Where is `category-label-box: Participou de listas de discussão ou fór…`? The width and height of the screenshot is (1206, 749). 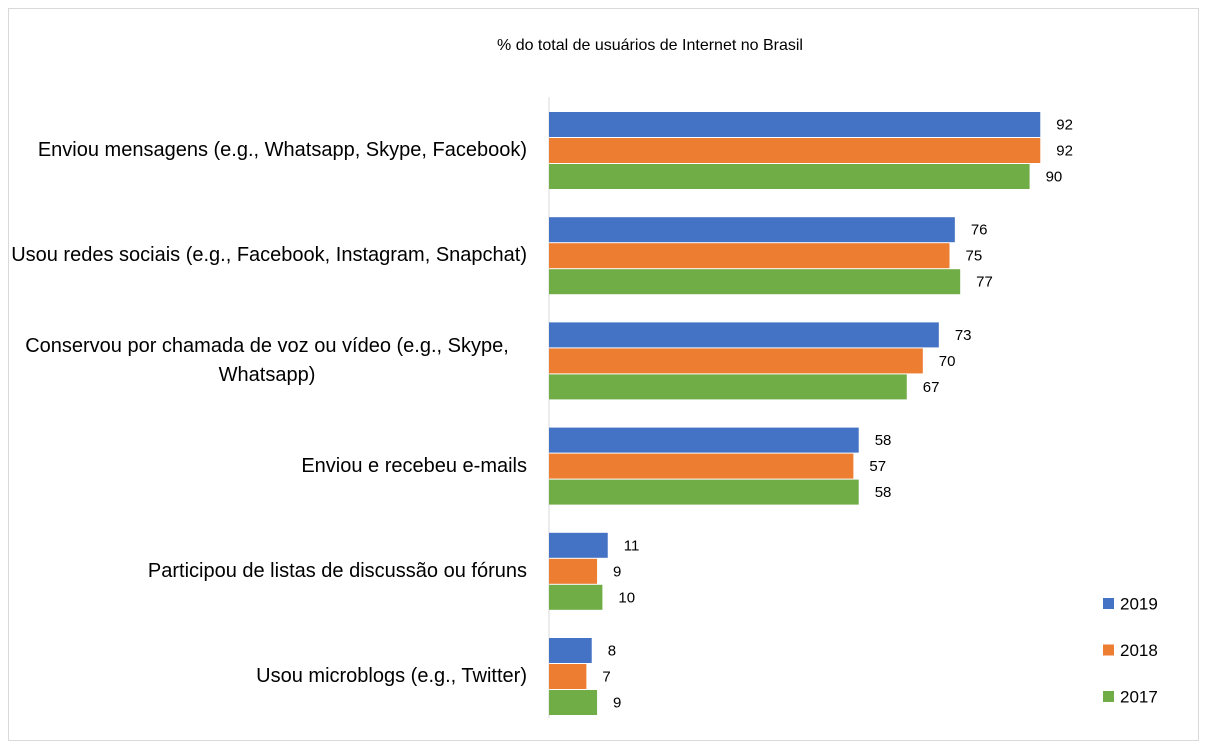
category-label-box: Participou de listas de discussão ou fór… is located at coordinates (267, 571).